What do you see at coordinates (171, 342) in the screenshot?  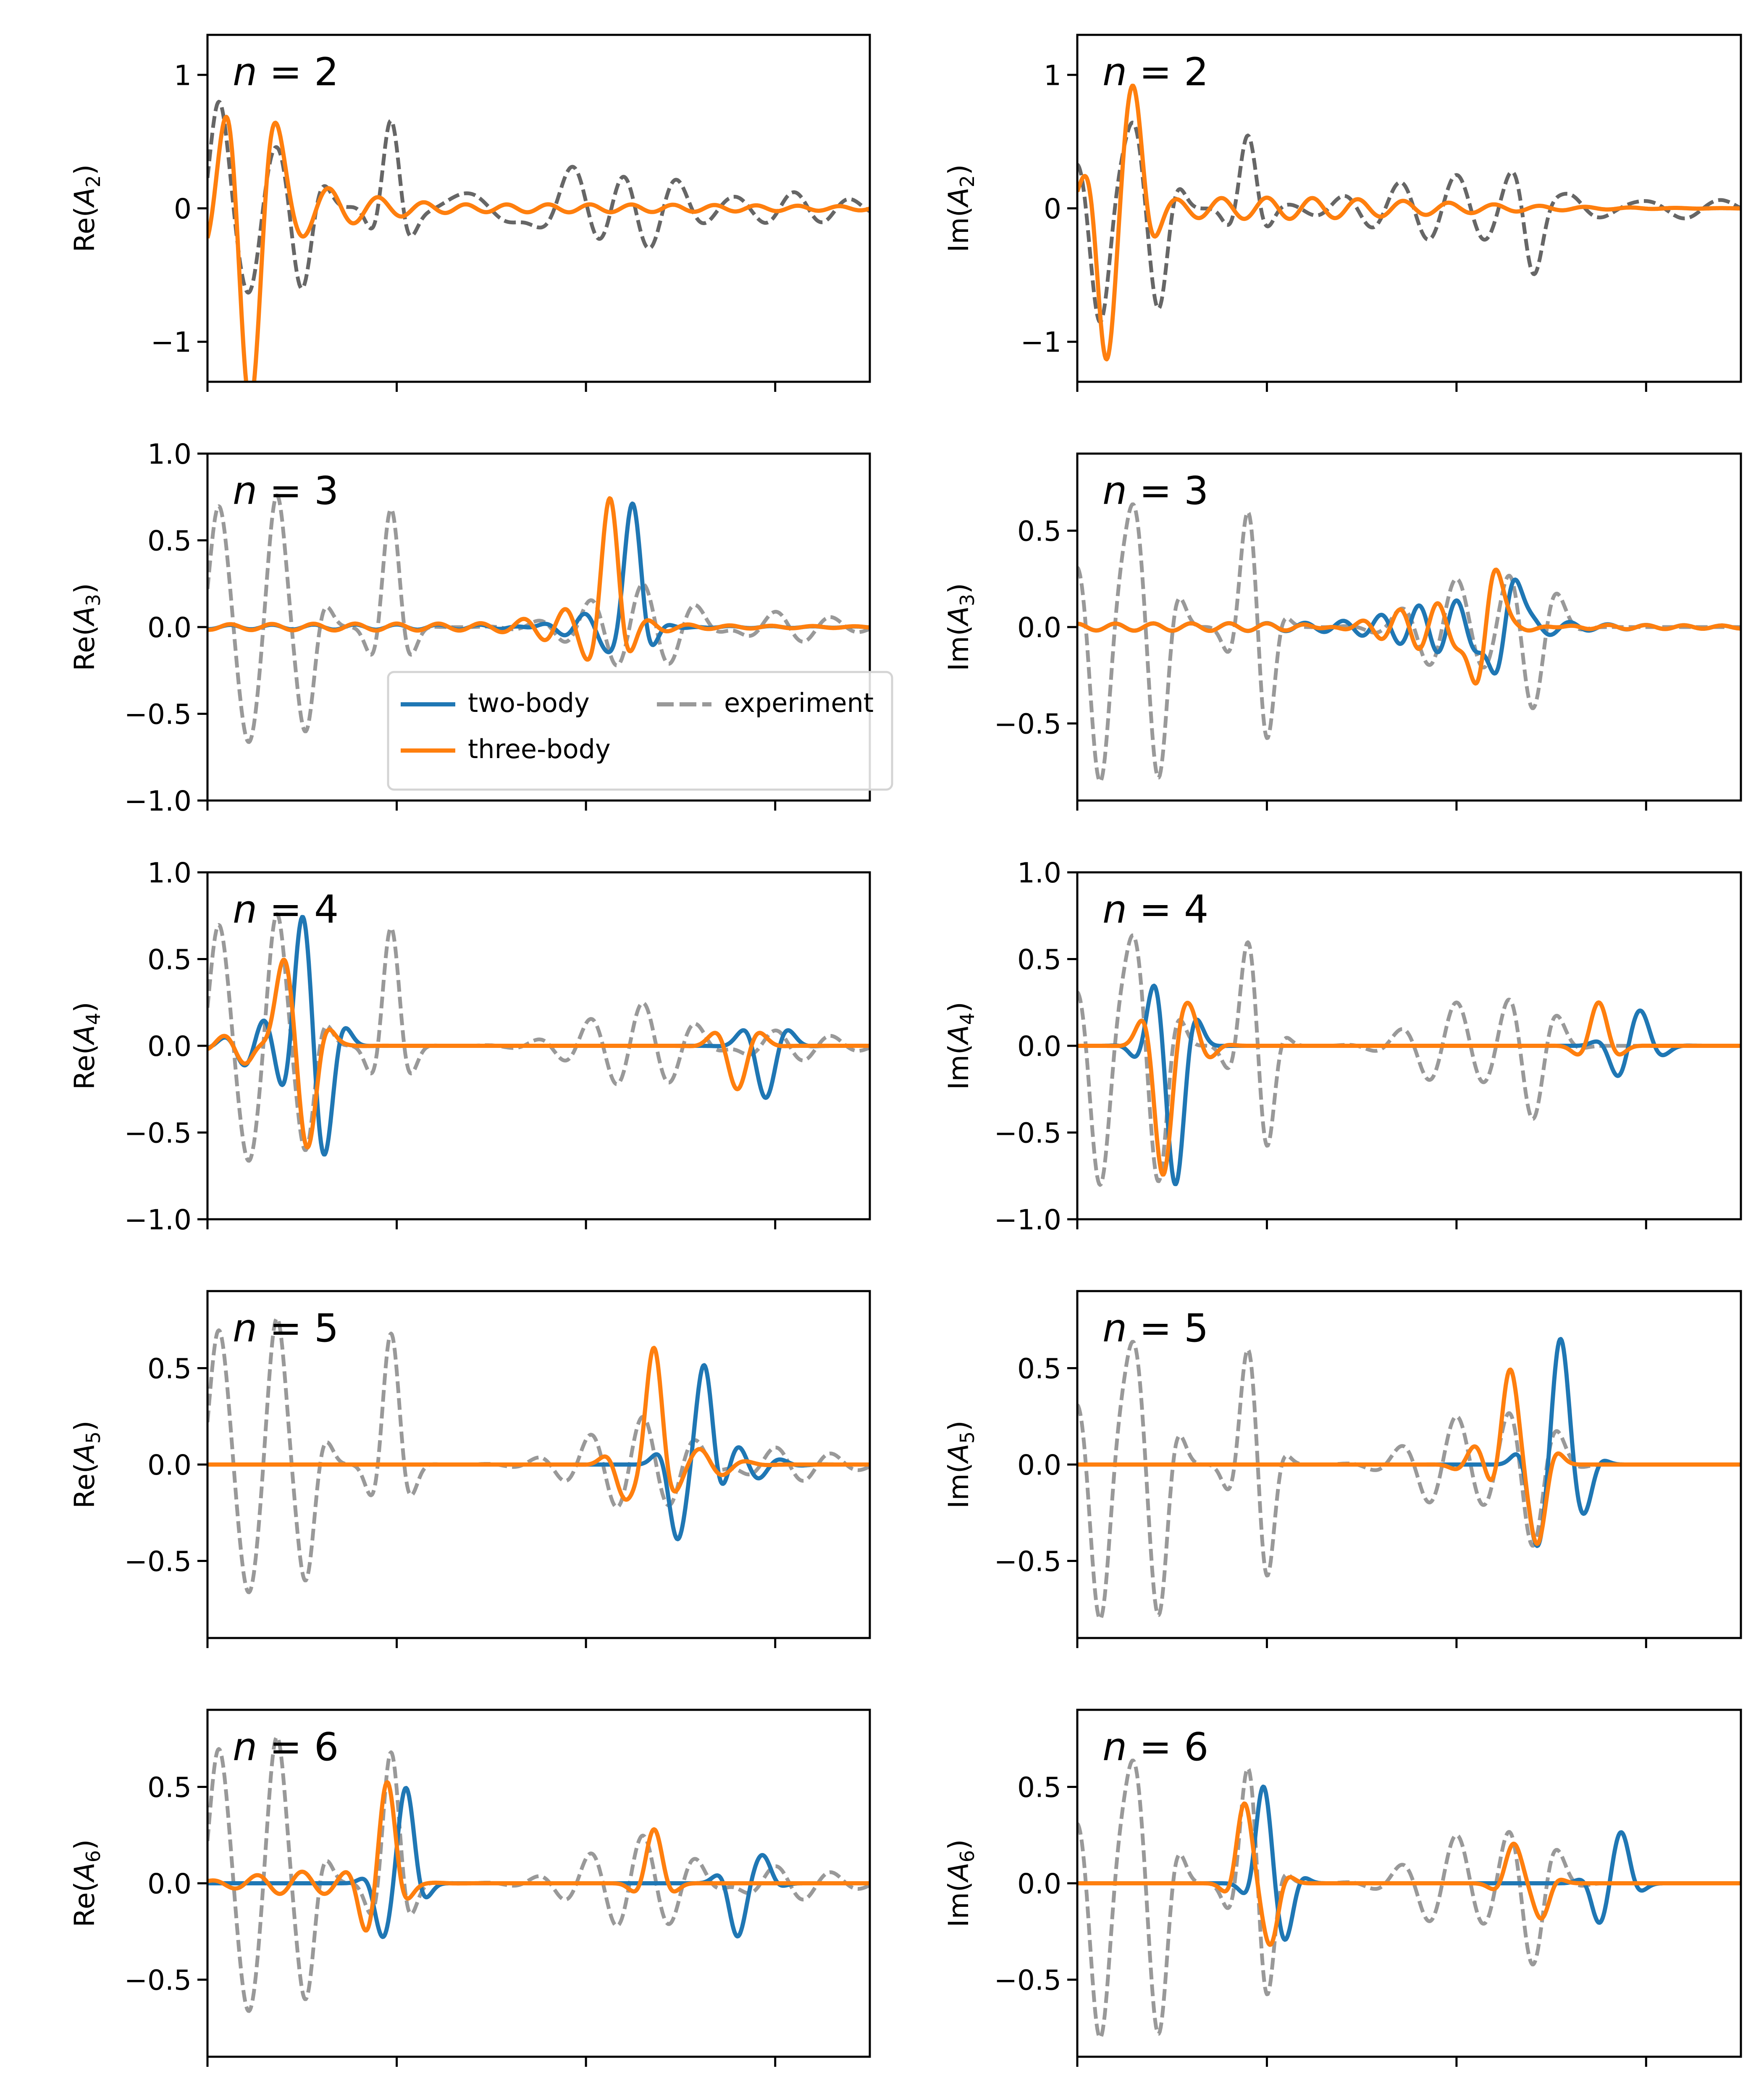 I see `y-tick-label: −1` at bounding box center [171, 342].